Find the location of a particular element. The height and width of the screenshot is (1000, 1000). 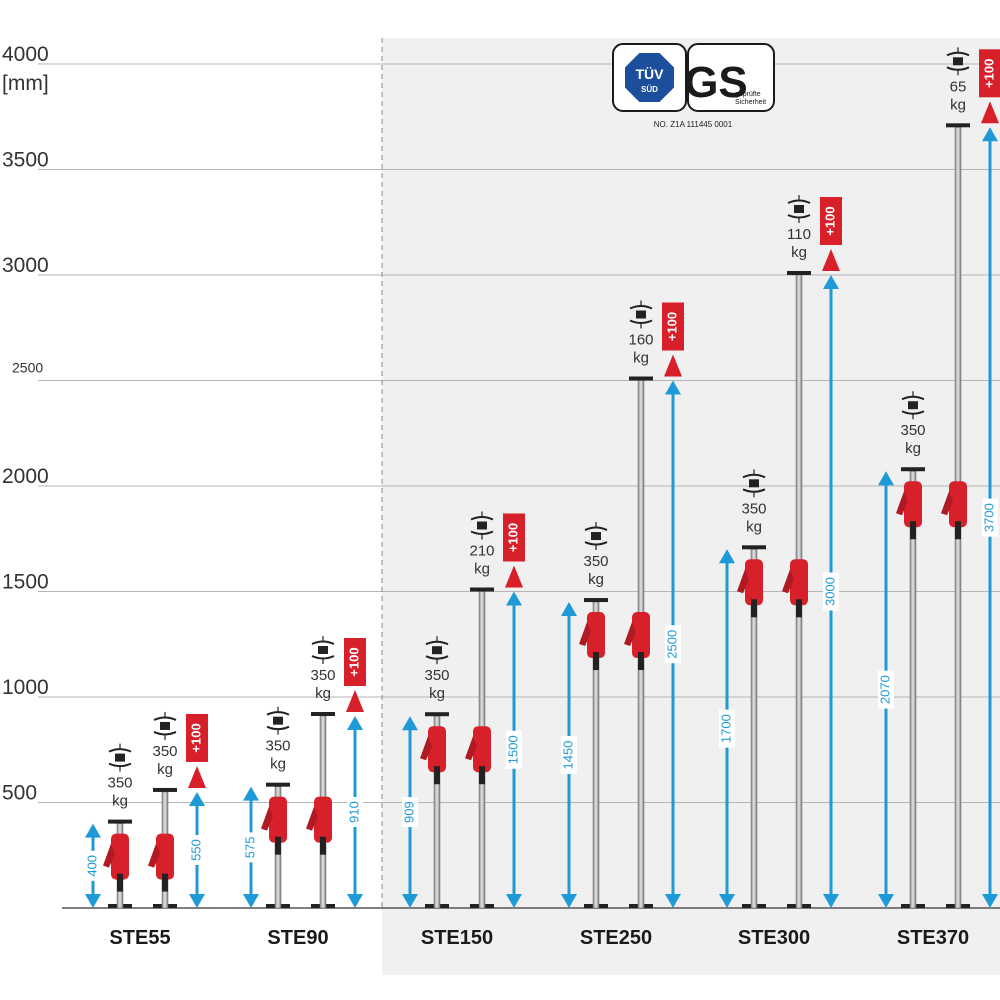

load-capacity-max: 65 is located at coordinates (958, 86).